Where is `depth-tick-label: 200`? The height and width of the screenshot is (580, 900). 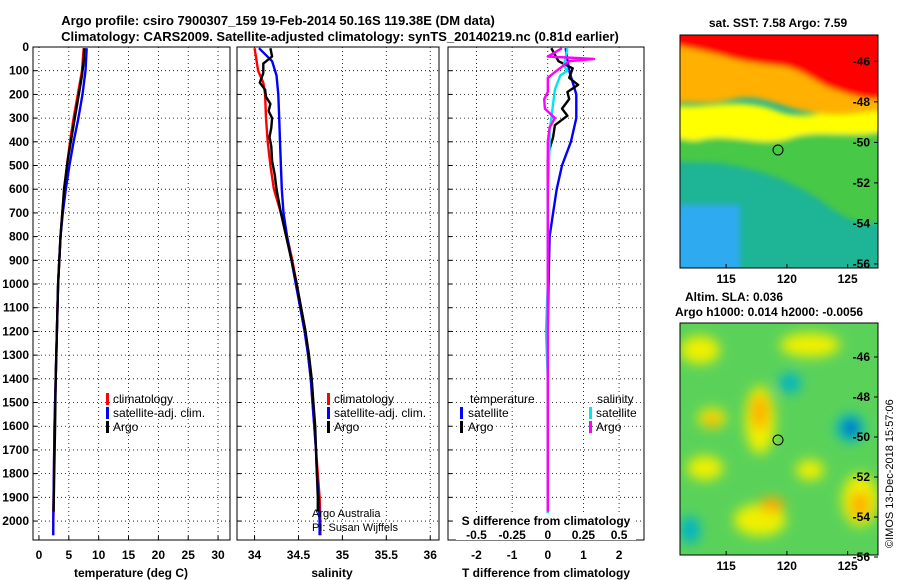 depth-tick-label: 200 is located at coordinates (19, 94).